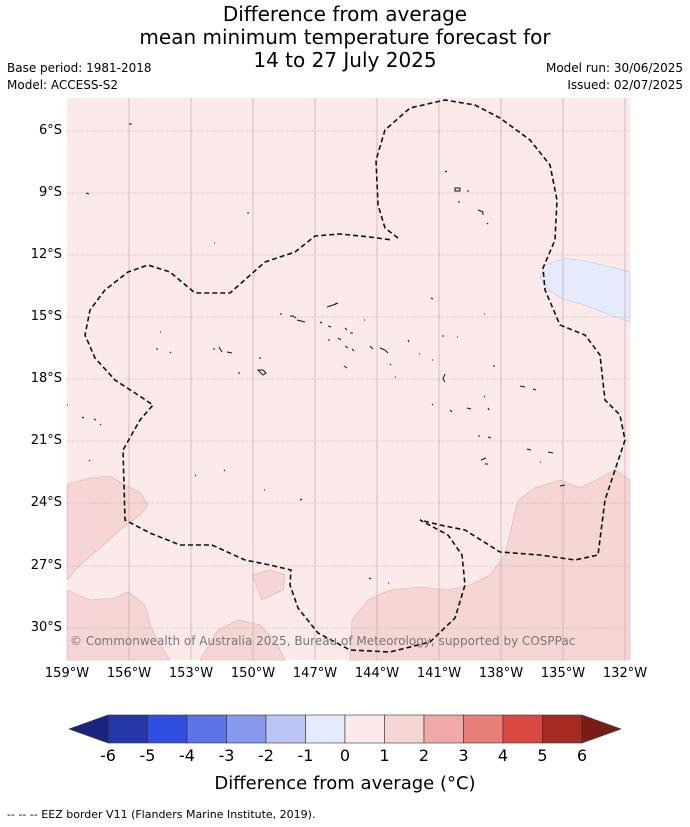 The height and width of the screenshot is (827, 690). What do you see at coordinates (543, 755) in the screenshot?
I see `colorbar-tick: 5` at bounding box center [543, 755].